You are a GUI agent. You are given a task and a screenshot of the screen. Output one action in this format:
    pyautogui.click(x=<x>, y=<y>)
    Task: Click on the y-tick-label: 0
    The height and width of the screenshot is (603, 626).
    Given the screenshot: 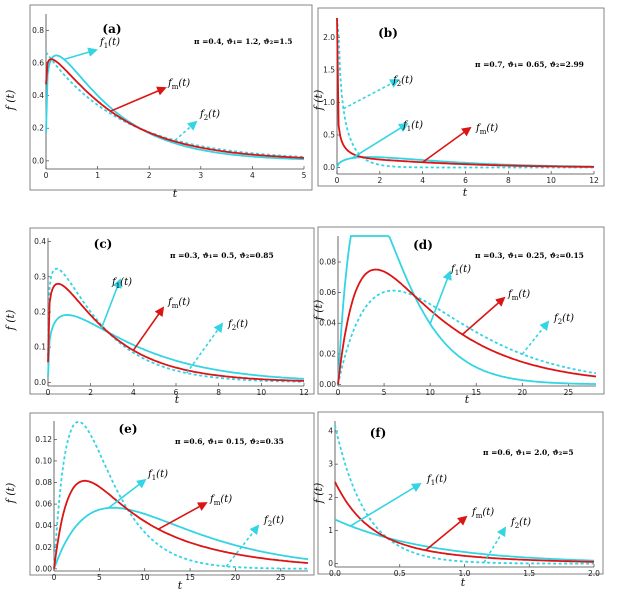 What is the action you would take?
    pyautogui.click(x=330, y=563)
    